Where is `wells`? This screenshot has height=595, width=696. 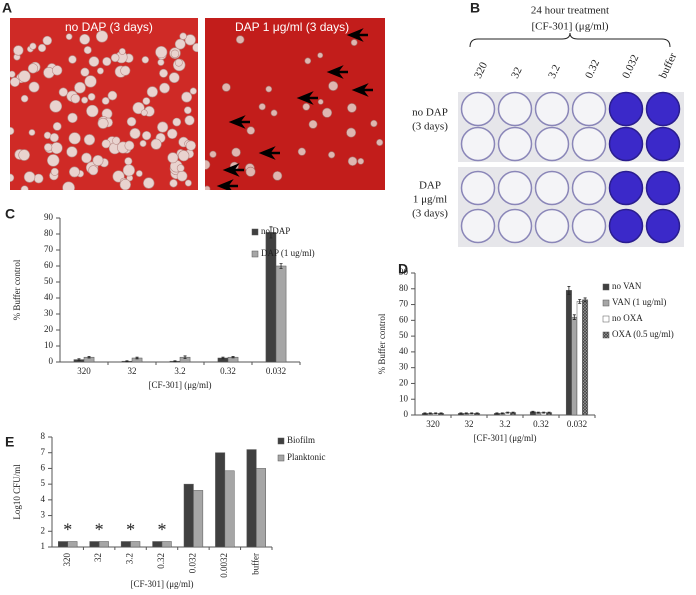
wells is located at coordinates (570, 167).